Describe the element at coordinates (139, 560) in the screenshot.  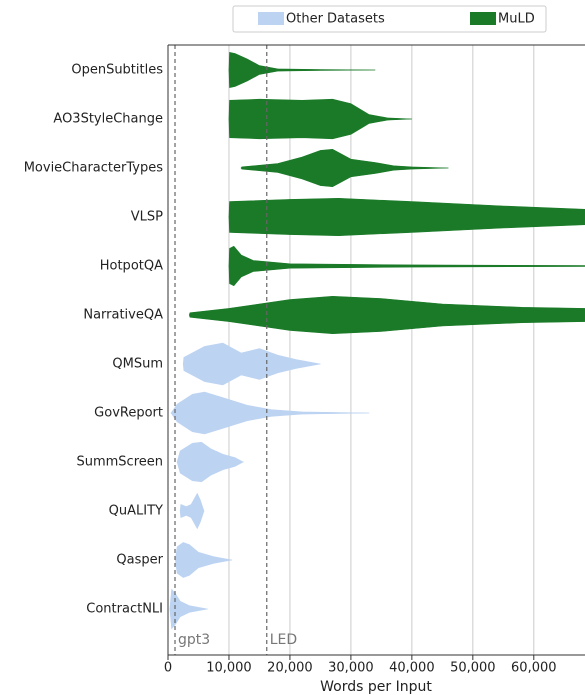
I see `category-label: Qasper` at that location.